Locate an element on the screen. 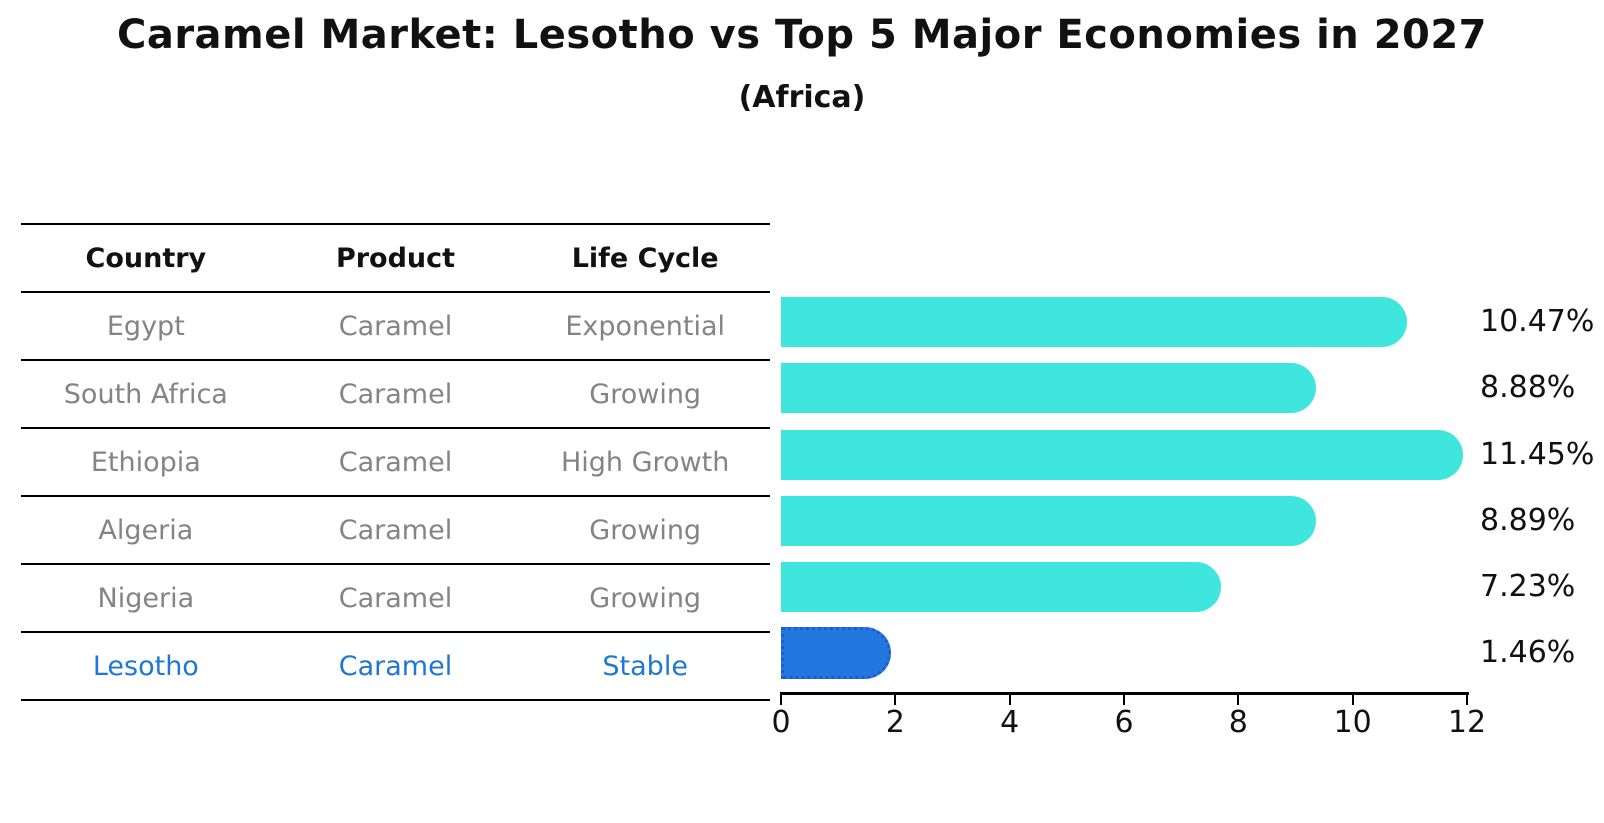 This screenshot has width=1604, height=823. table-row-south-africa: South Africa Caramel Growing is located at coordinates (395, 395).